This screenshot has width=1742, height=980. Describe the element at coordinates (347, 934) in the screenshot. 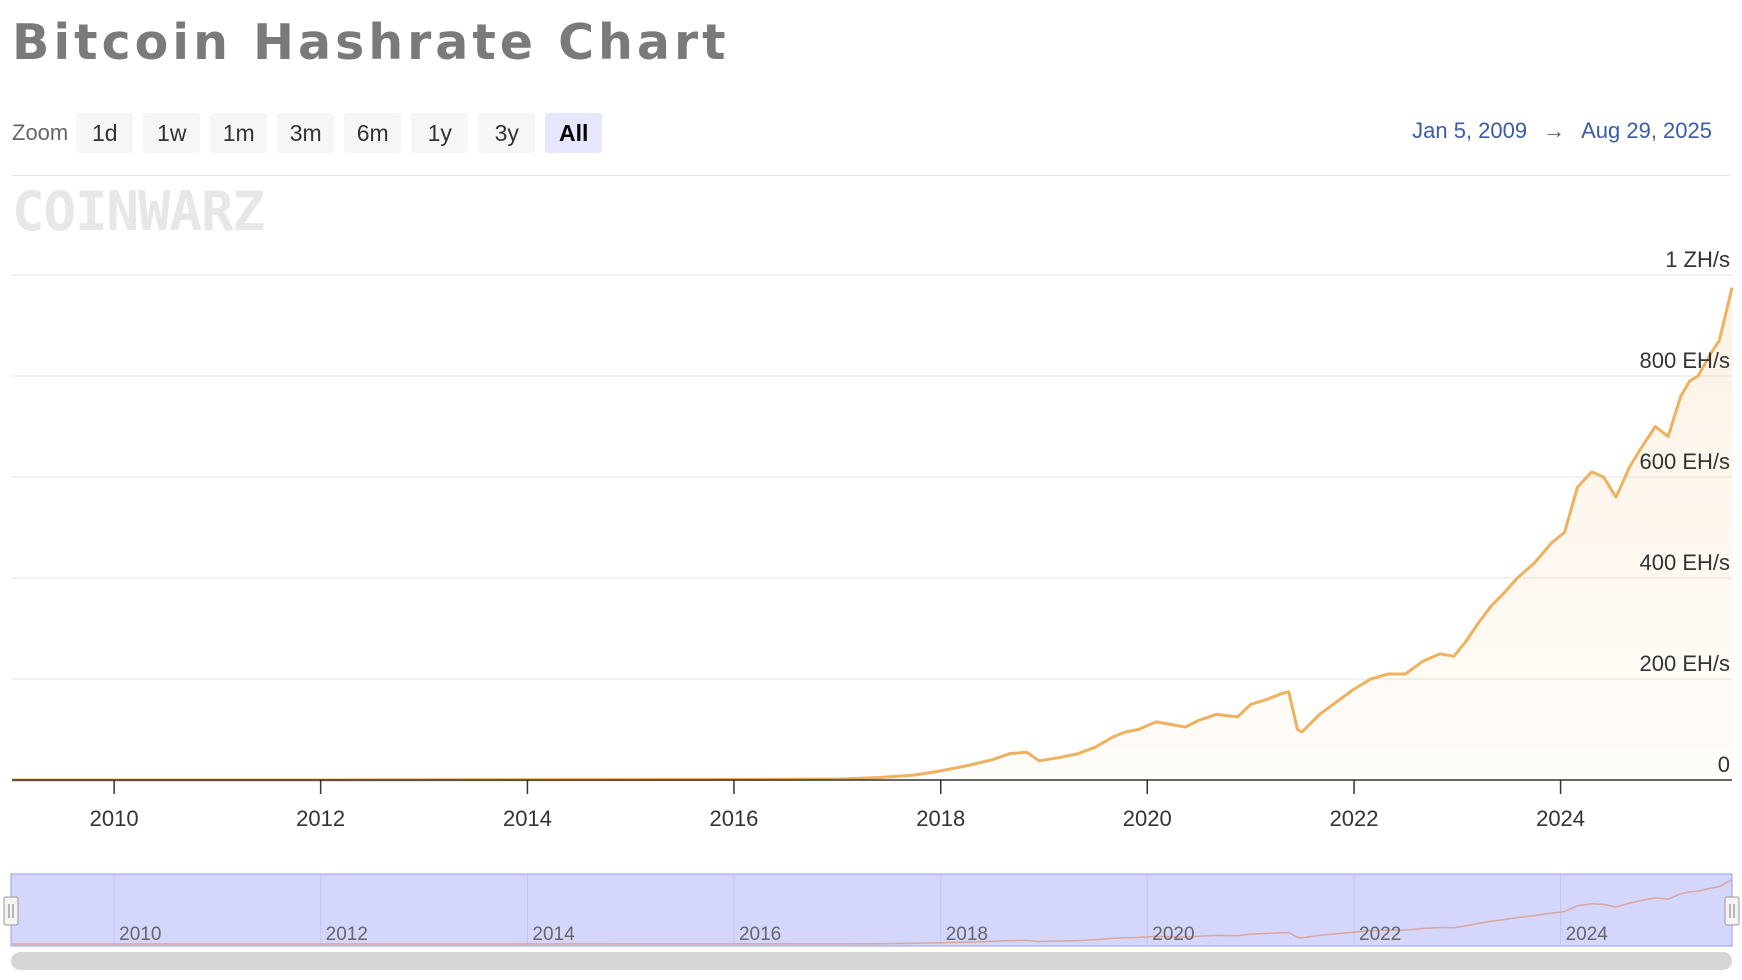

I see `navigator-year-label: 2012` at that location.